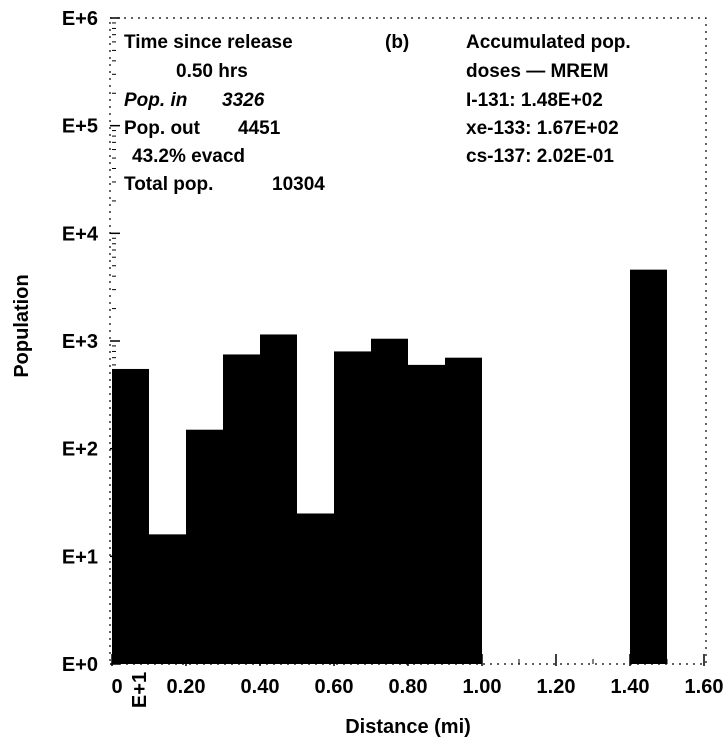 This screenshot has height=742, width=728. I want to click on panel-label: (b), so click(397, 42).